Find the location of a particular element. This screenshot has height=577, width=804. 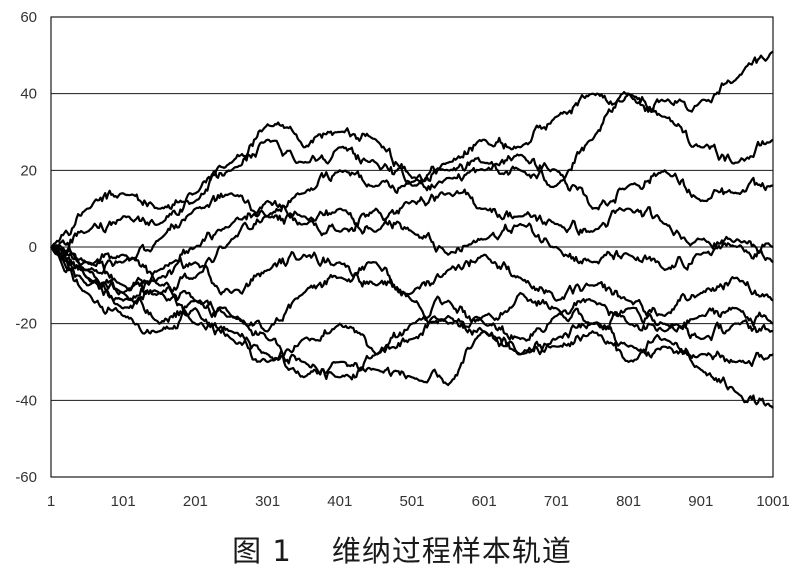

figure-title: 维纳过程样本轨道 is located at coordinates (451, 551).